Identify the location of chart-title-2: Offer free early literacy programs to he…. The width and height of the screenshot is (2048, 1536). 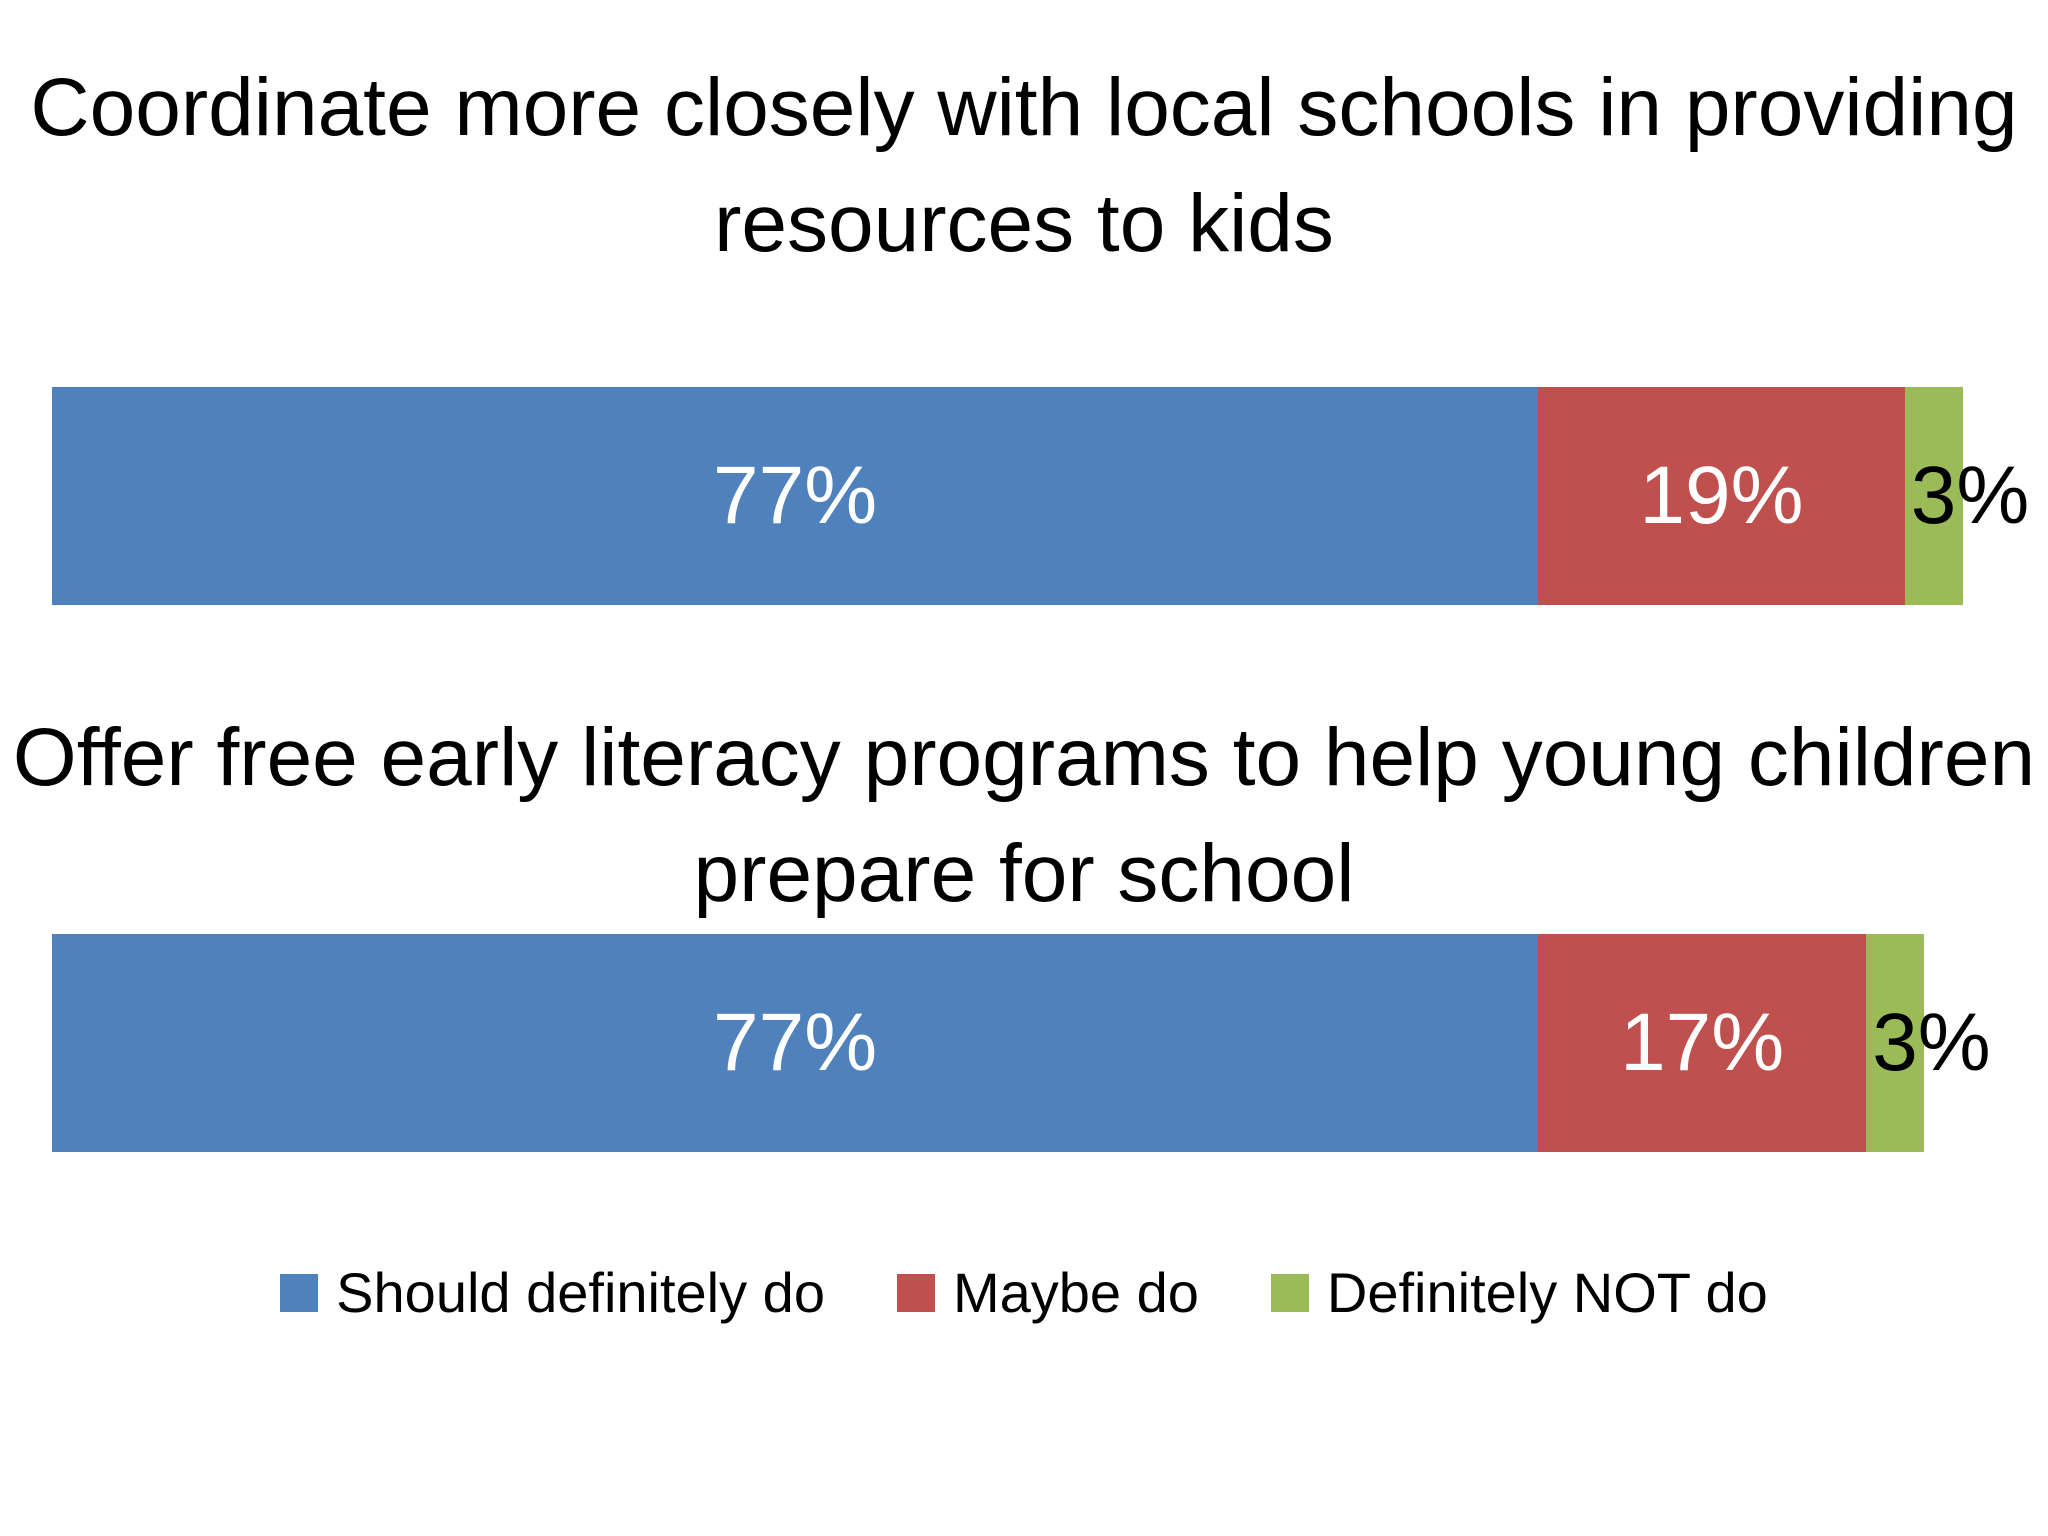
(1024, 815).